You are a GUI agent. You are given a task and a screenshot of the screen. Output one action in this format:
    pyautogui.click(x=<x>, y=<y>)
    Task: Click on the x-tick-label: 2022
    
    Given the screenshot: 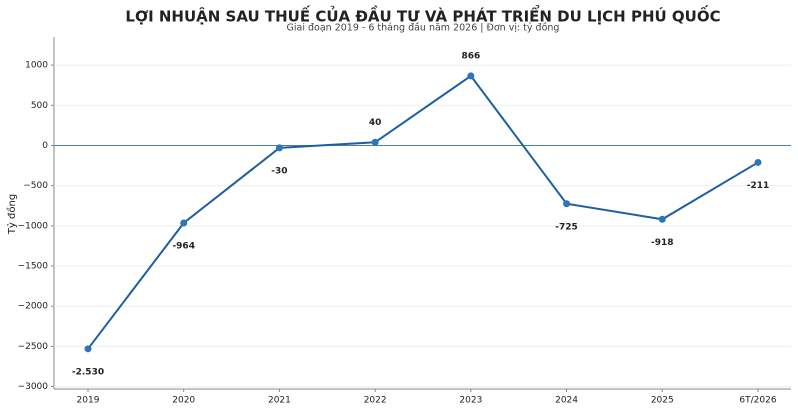 What is the action you would take?
    pyautogui.click(x=375, y=401)
    